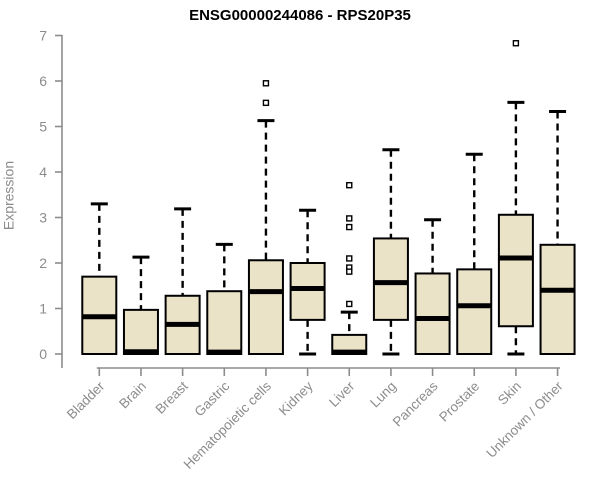  I want to click on x-axis-category-label: Liver, so click(342, 394).